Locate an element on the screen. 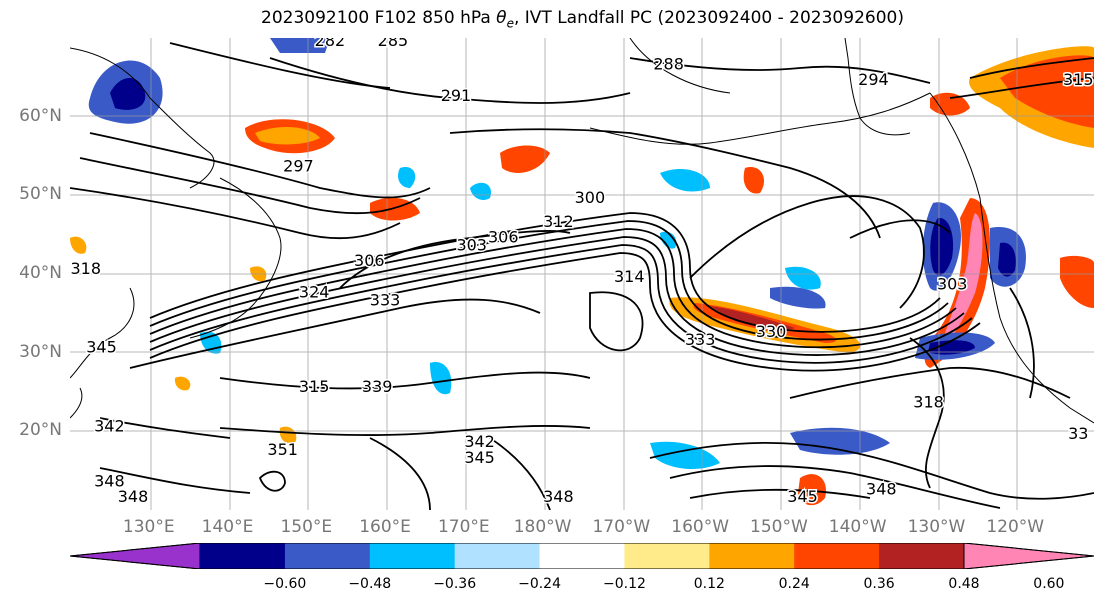 The width and height of the screenshot is (1105, 603). colorbar-tick-label: −0.24 is located at coordinates (539, 584).